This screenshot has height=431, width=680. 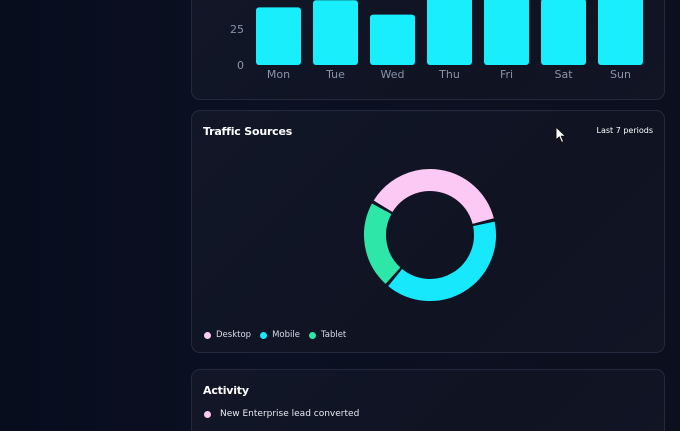 I want to click on bar-sun, so click(x=620, y=32).